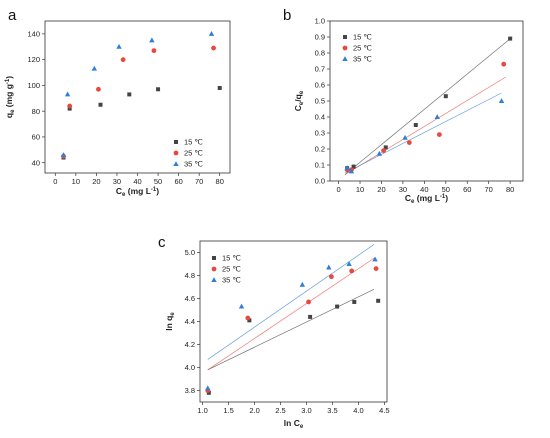  Describe the element at coordinates (190, 275) in the screenshot. I see `y-tick-label: 4.8` at that location.